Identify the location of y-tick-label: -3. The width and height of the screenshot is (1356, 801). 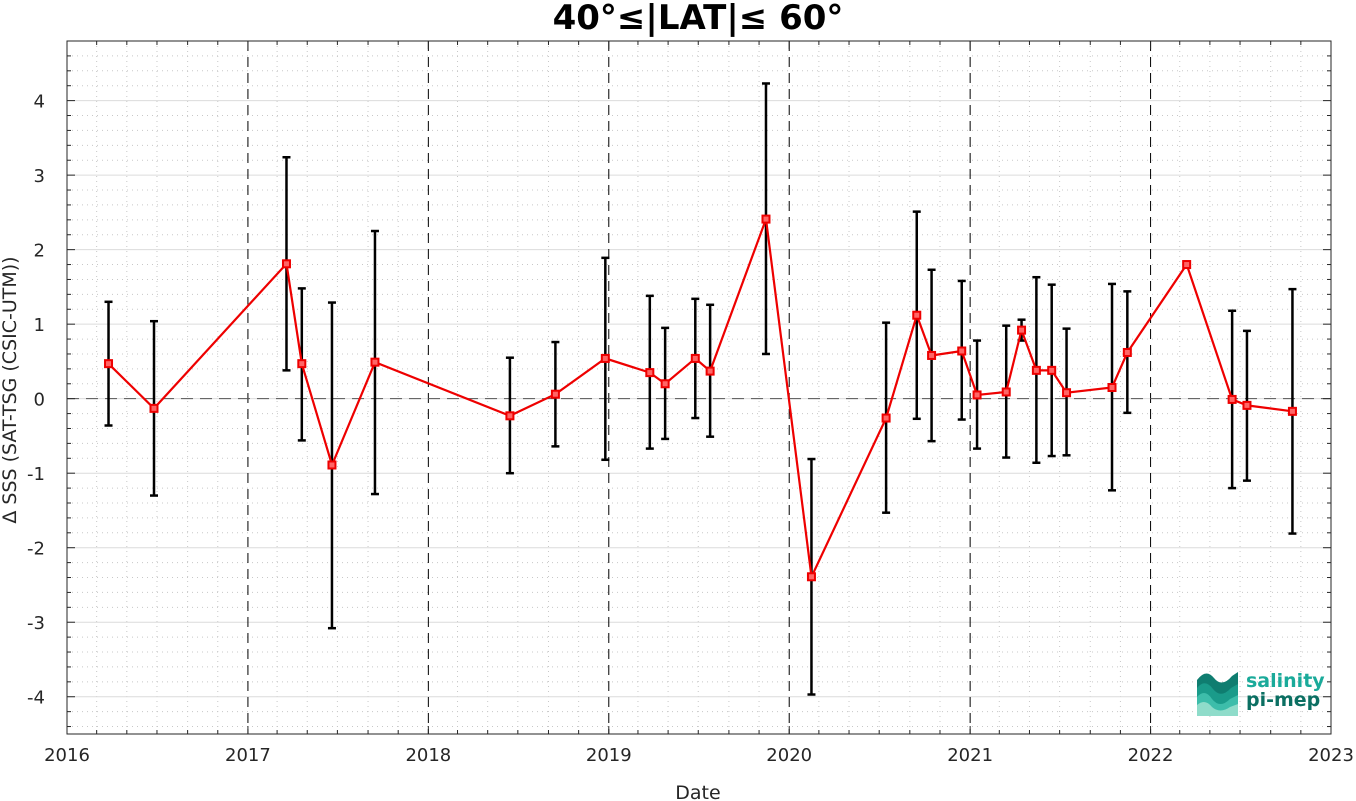
(36, 623).